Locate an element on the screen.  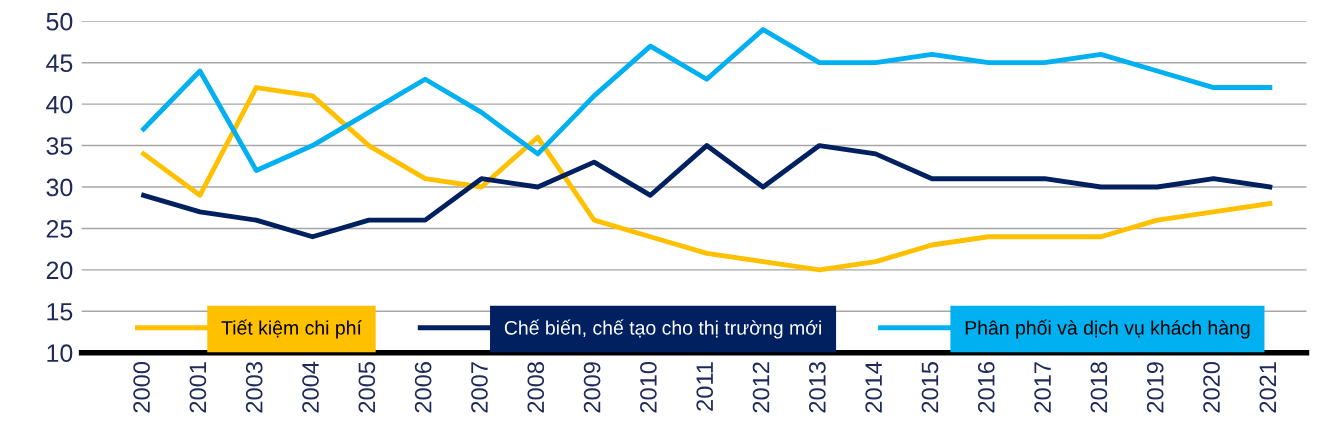
y-tick-label: 40 is located at coordinates (59, 104).